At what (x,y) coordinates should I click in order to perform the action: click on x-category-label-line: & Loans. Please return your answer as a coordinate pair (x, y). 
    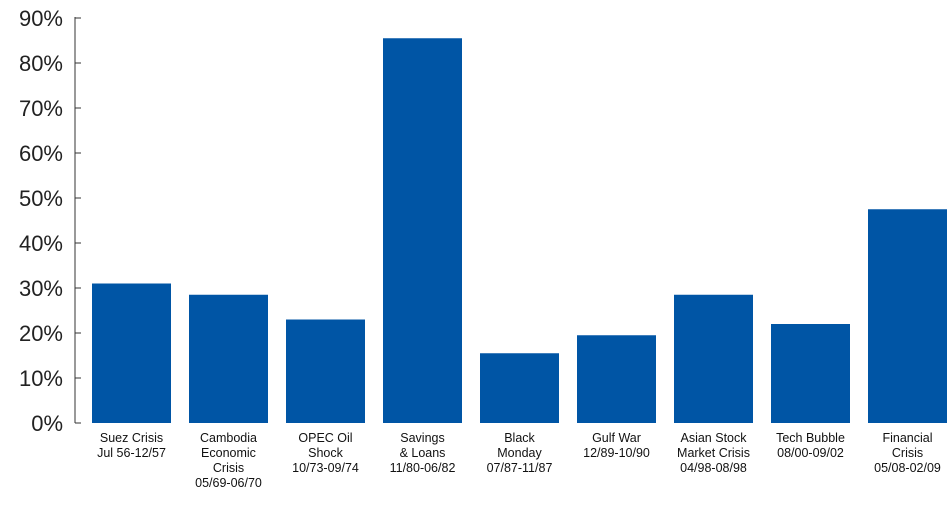
    Looking at the image, I should click on (423, 453).